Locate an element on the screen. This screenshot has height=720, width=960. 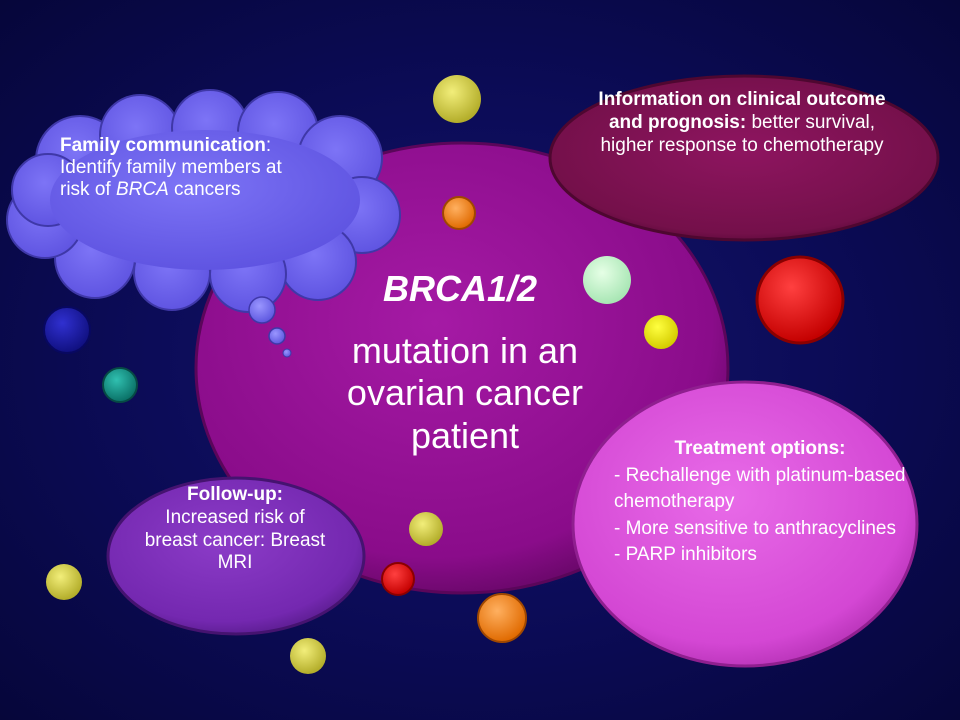
ball-yellow-bottom is located at coordinates (308, 656).